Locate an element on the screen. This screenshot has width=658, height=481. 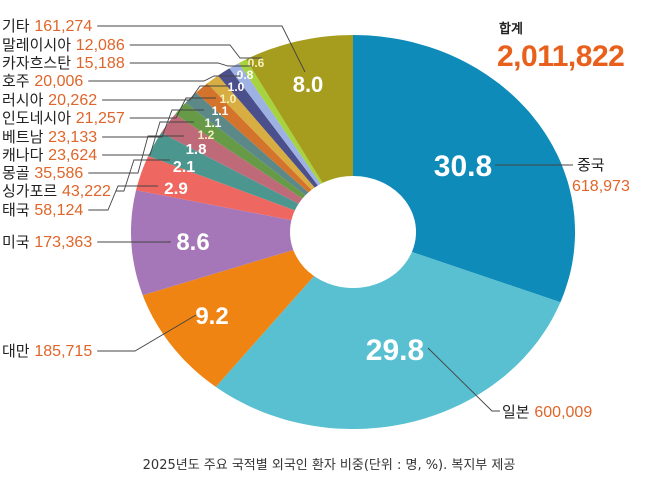
country-name: 캐나다 23,624 is located at coordinates (49, 155).